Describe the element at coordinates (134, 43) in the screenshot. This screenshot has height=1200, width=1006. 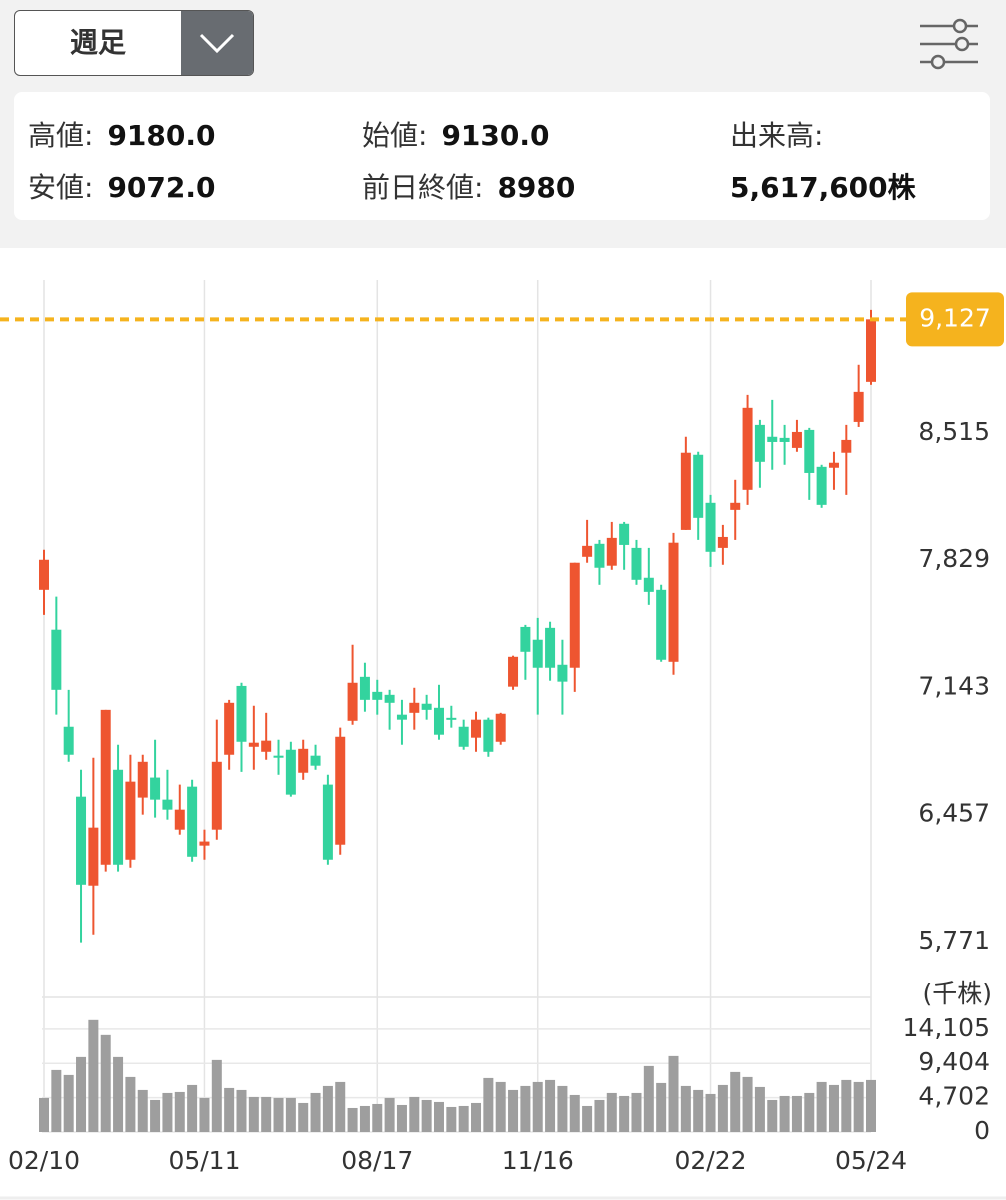
I see `period-dropdown: 週足` at that location.